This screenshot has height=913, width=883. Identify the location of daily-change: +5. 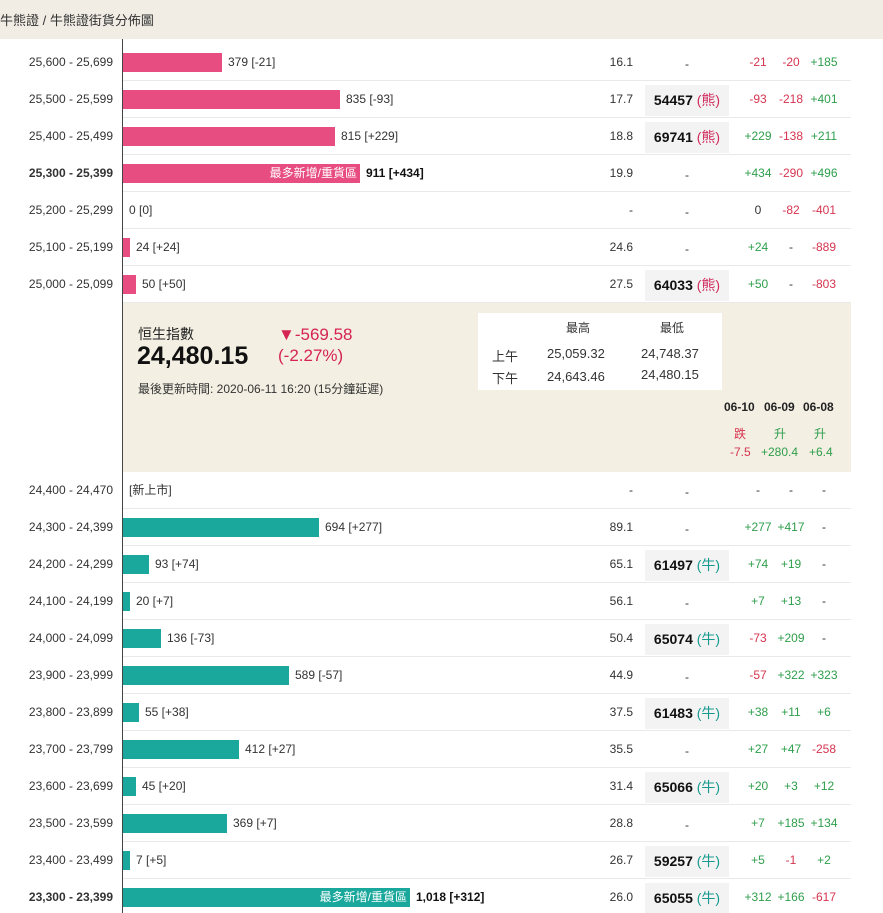
(758, 860).